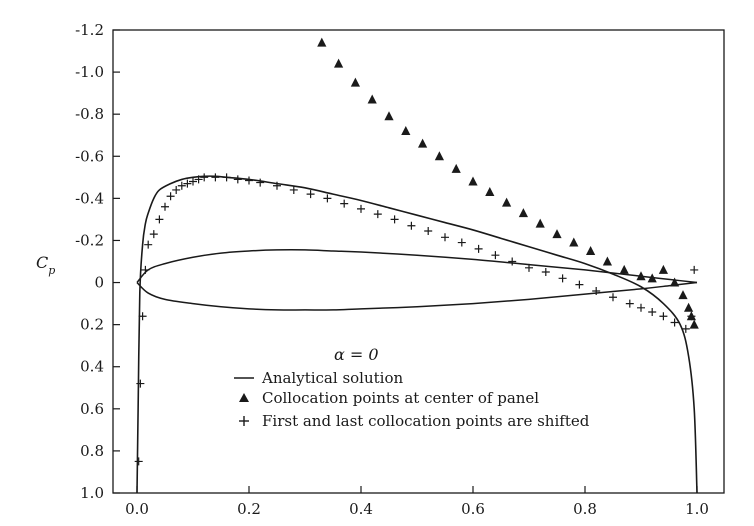 This screenshot has width=754, height=526. What do you see at coordinates (92, 367) in the screenshot?
I see `y-tick-label: 0.4` at bounding box center [92, 367].